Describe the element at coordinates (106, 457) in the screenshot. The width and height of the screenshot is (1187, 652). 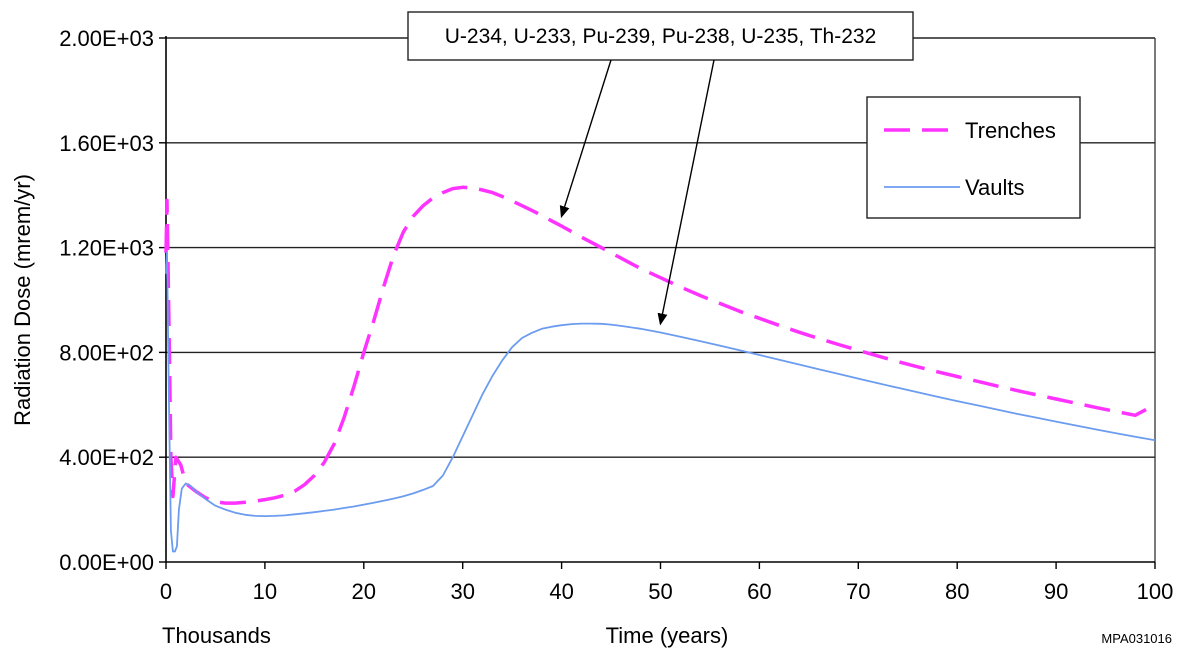
I see `y-tick-label: 4.00E+02` at that location.